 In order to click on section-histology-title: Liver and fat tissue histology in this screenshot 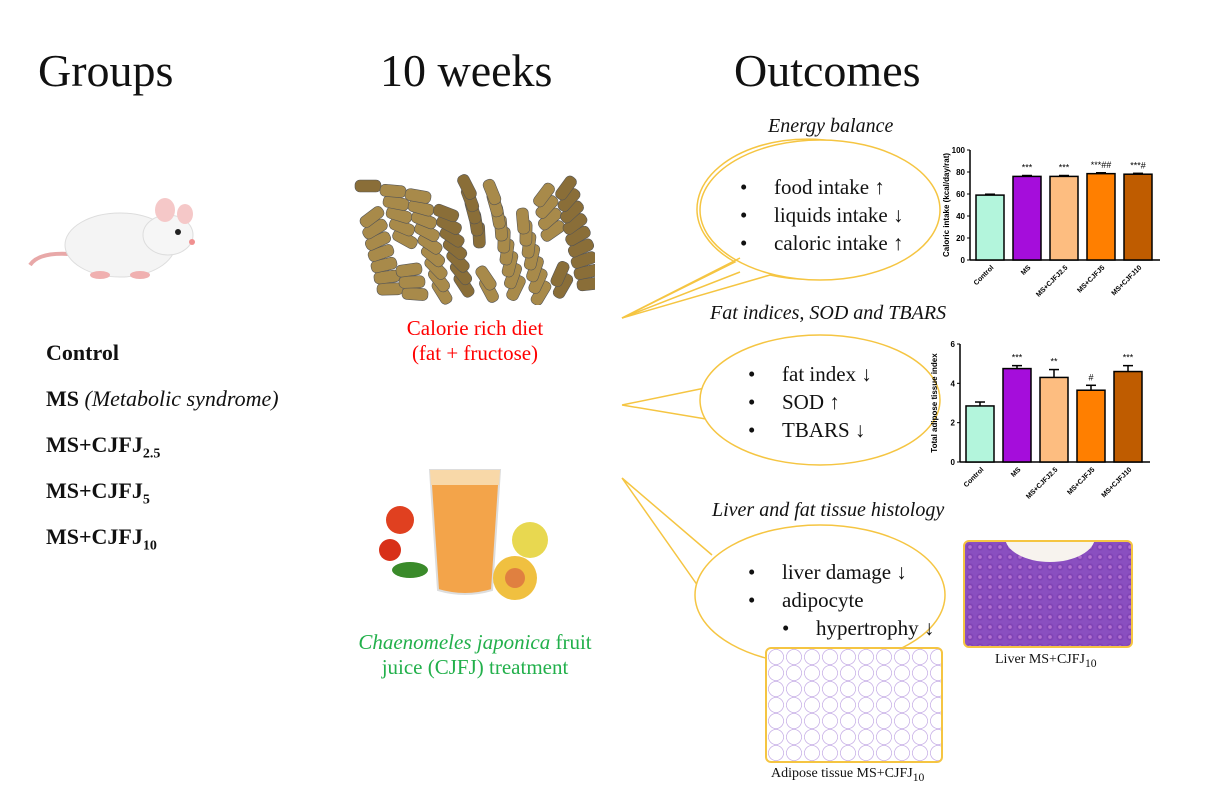, I will do `click(828, 510)`.